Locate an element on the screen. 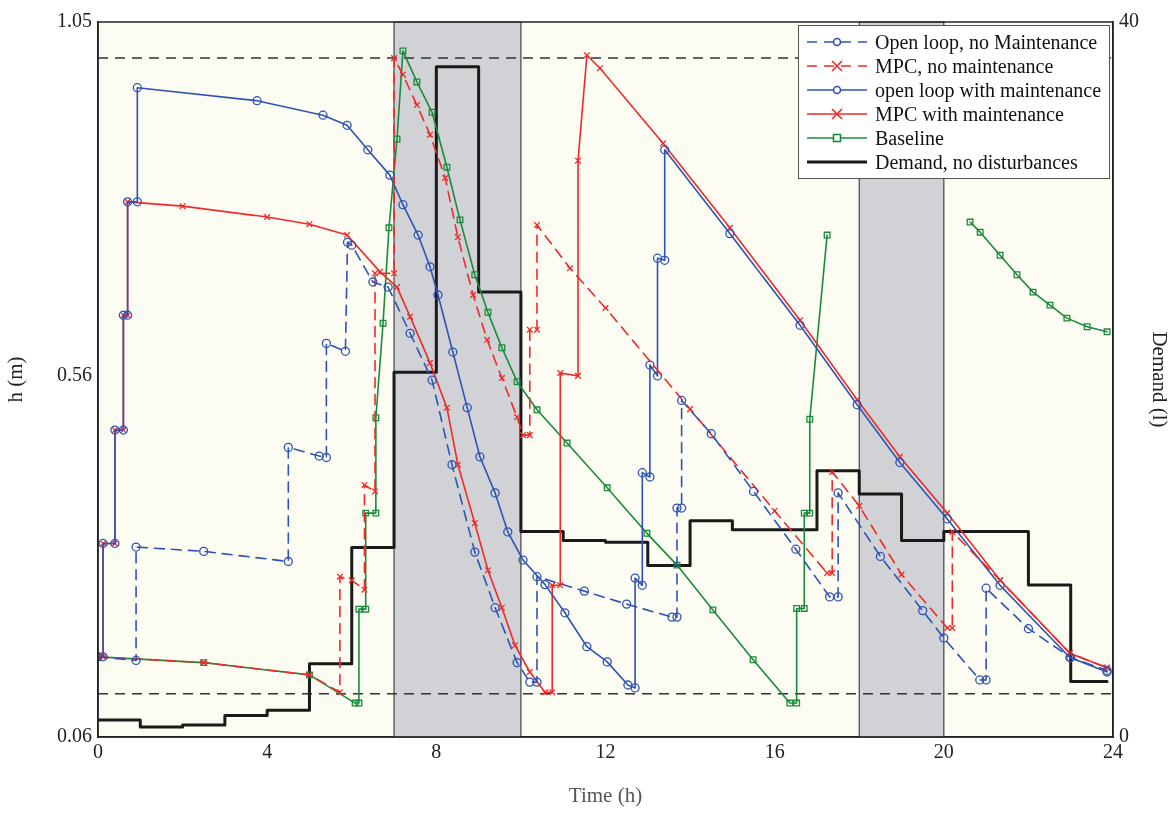 The width and height of the screenshot is (1175, 813). y-axis-title: h (m) is located at coordinates (15, 379).